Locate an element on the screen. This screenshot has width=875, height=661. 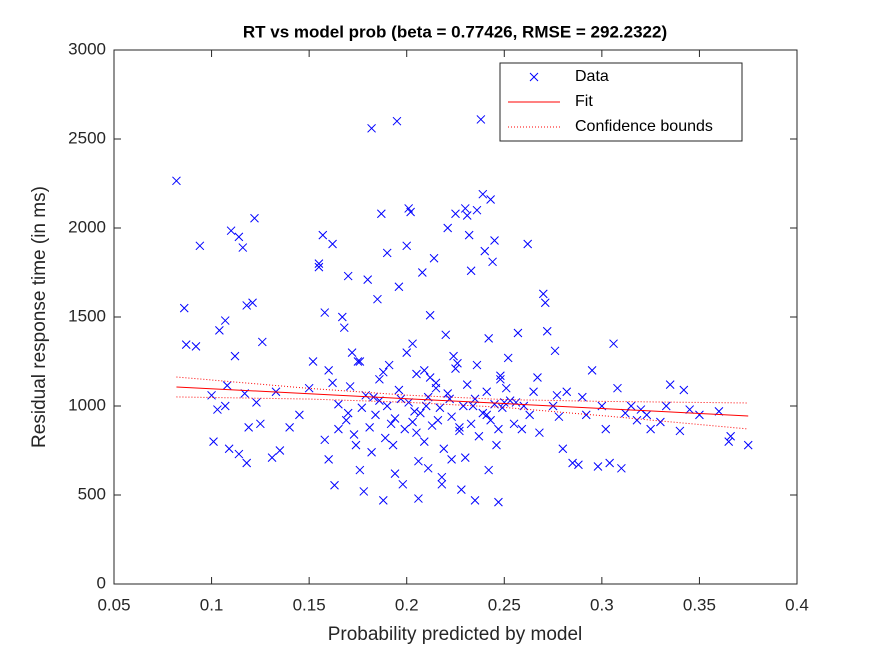
legend: Data Fit Confidence bounds is located at coordinates (621, 102).